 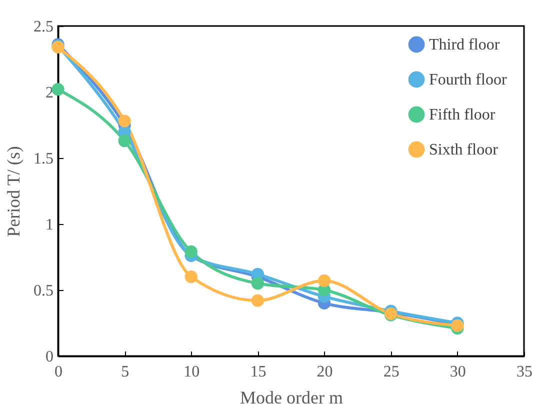 What do you see at coordinates (391, 372) in the screenshot?
I see `x-tick-label: 25` at bounding box center [391, 372].